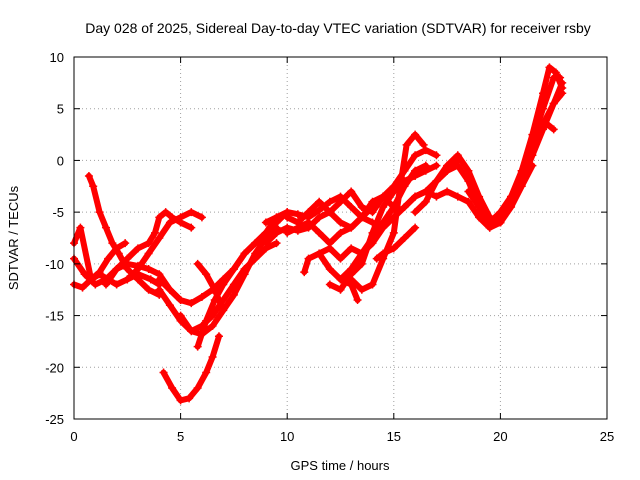  What do you see at coordinates (60, 109) in the screenshot?
I see `y-tick-label: 5` at bounding box center [60, 109].